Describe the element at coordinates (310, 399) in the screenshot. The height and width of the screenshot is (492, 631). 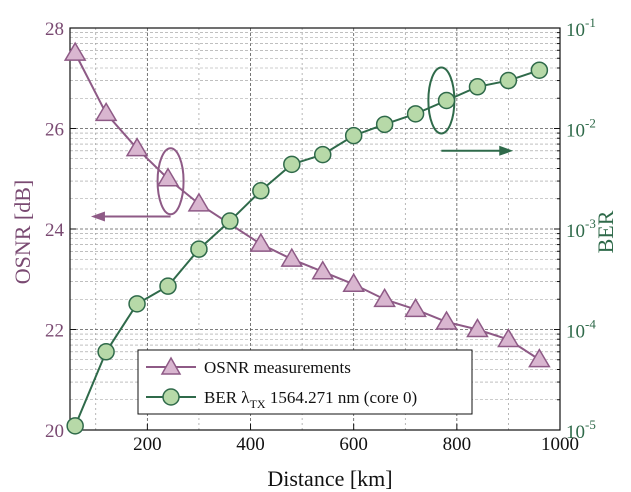
I see `legend-ber-label: BER λTX 1564.271 nm (core 0)` at that location.